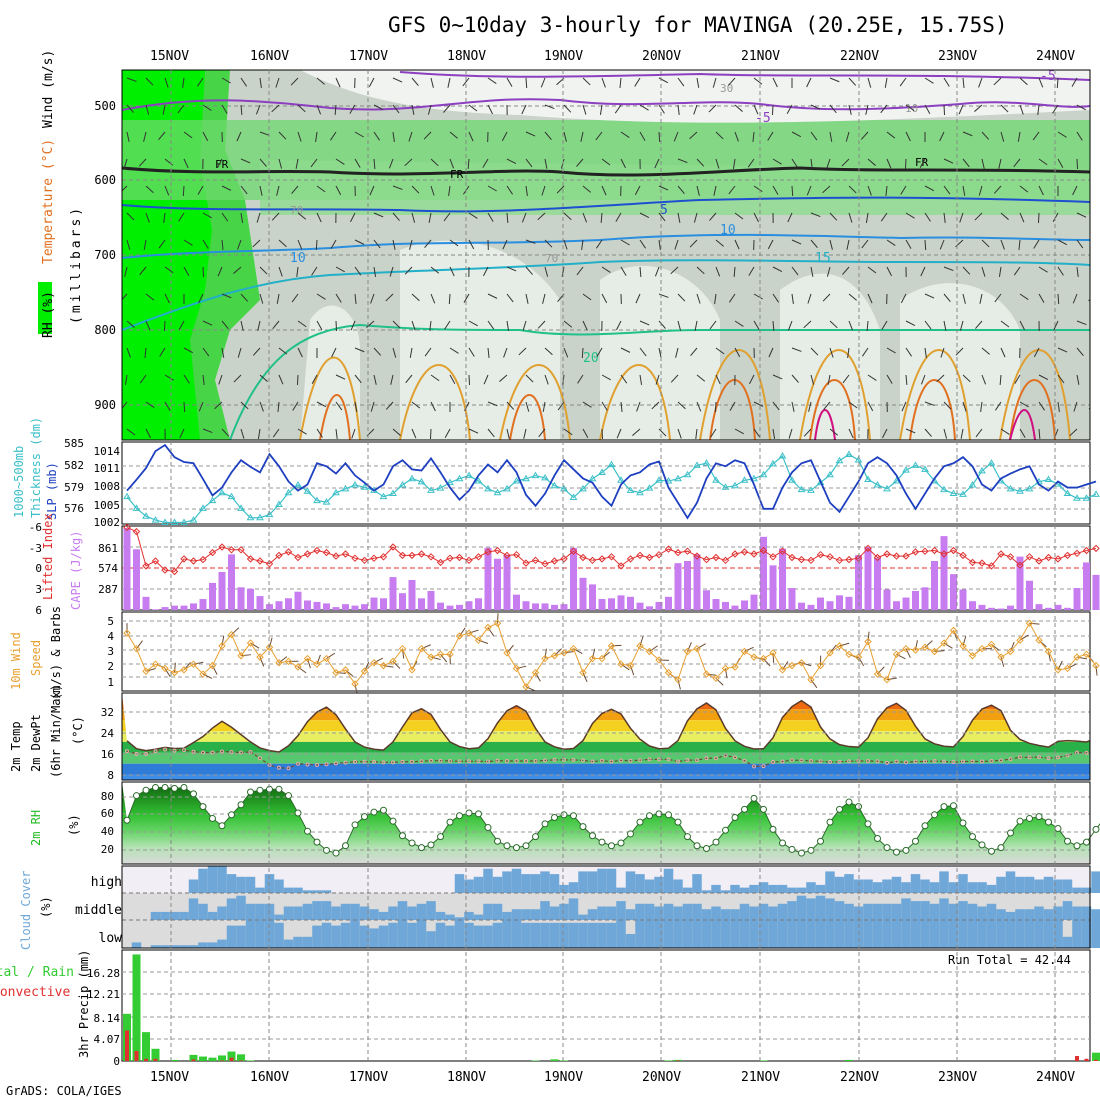 This screenshot has width=1100, height=1100. What do you see at coordinates (52, 491) in the screenshot?
I see `axis-label-slp: SLP (mb)` at bounding box center [52, 491].